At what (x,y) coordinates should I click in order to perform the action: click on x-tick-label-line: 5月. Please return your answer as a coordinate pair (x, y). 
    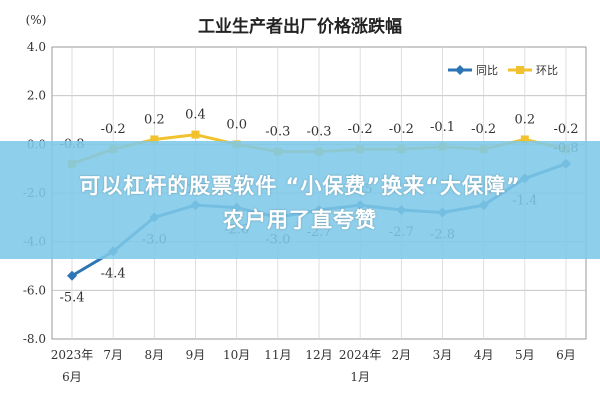
    Looking at the image, I should click on (525, 355).